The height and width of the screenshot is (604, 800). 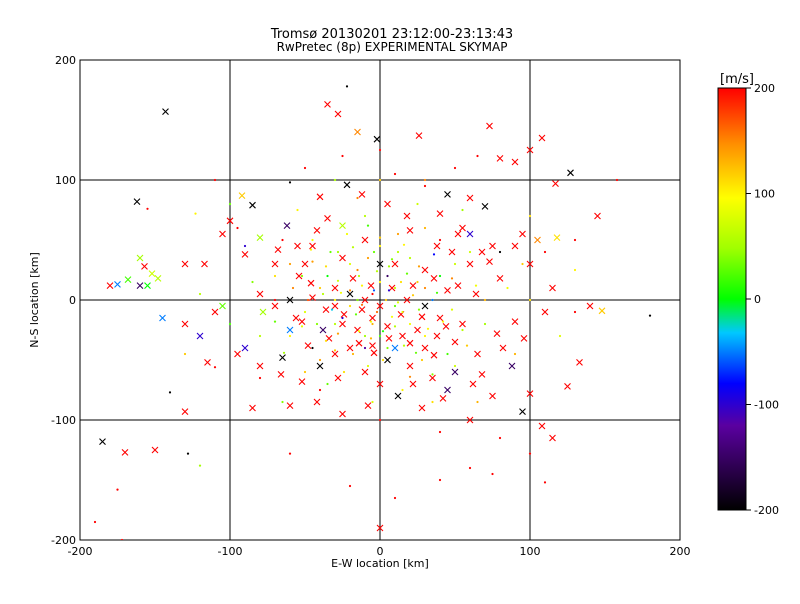 I want to click on y-tick-label: -200, so click(x=63, y=540).